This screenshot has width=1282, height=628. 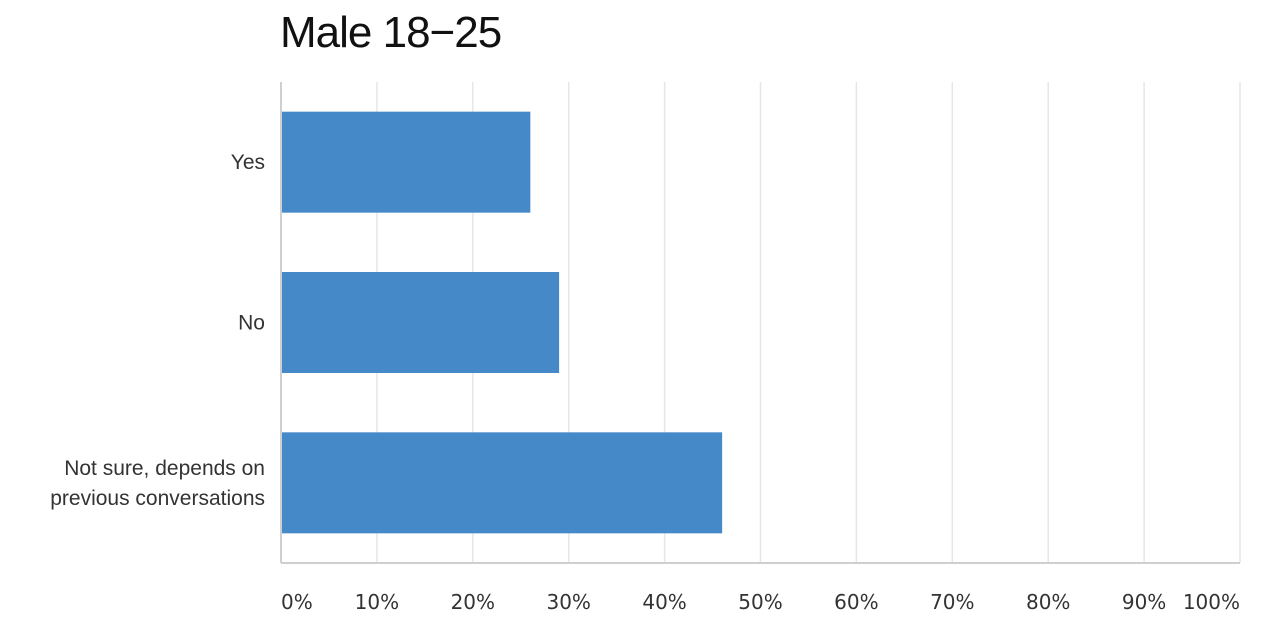 I want to click on category-label: No, so click(x=251, y=323).